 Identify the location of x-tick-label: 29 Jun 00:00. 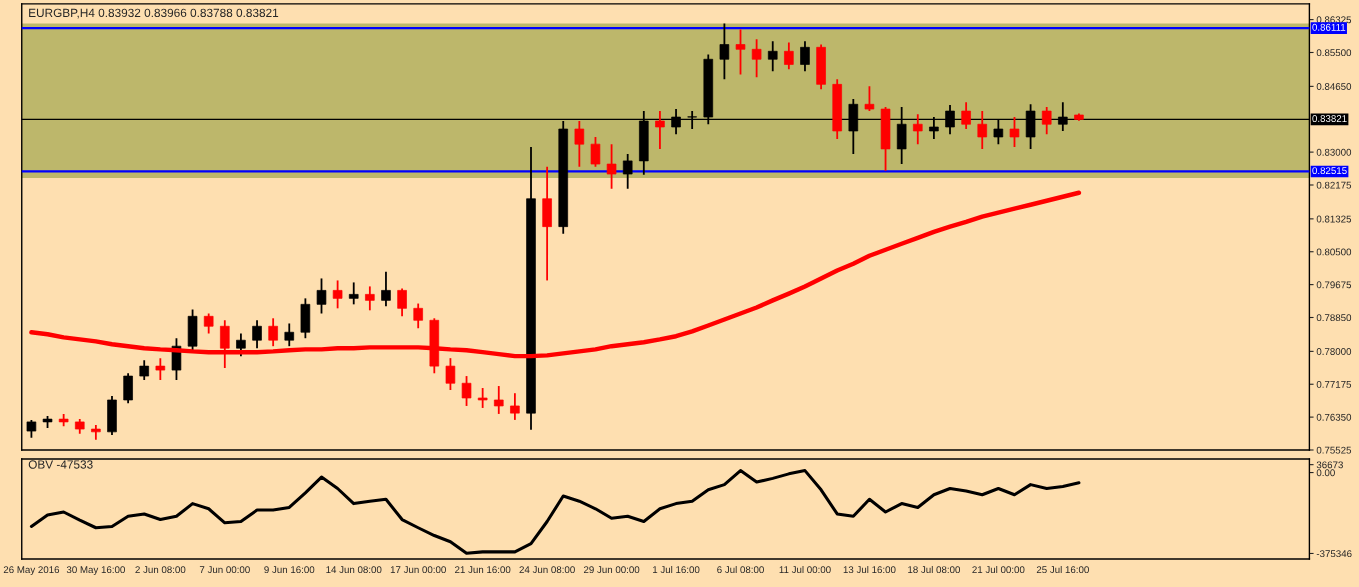
(611, 570).